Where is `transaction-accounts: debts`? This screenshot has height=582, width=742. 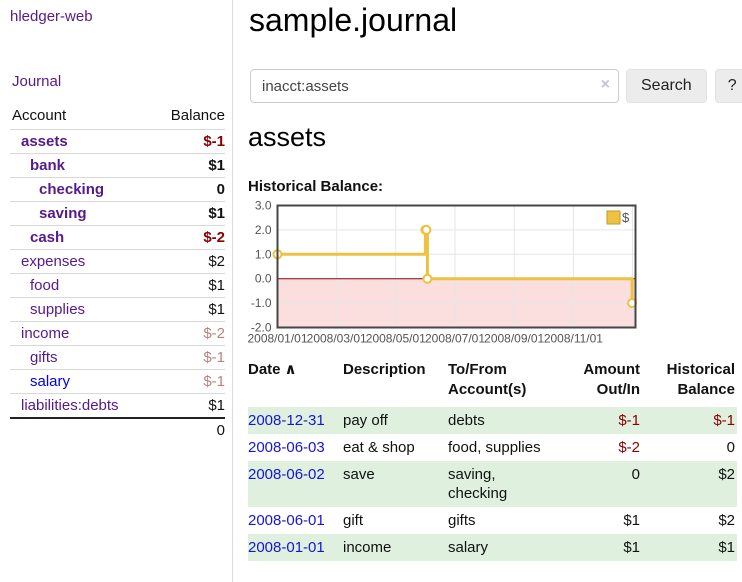
transaction-accounts: debts is located at coordinates (466, 420).